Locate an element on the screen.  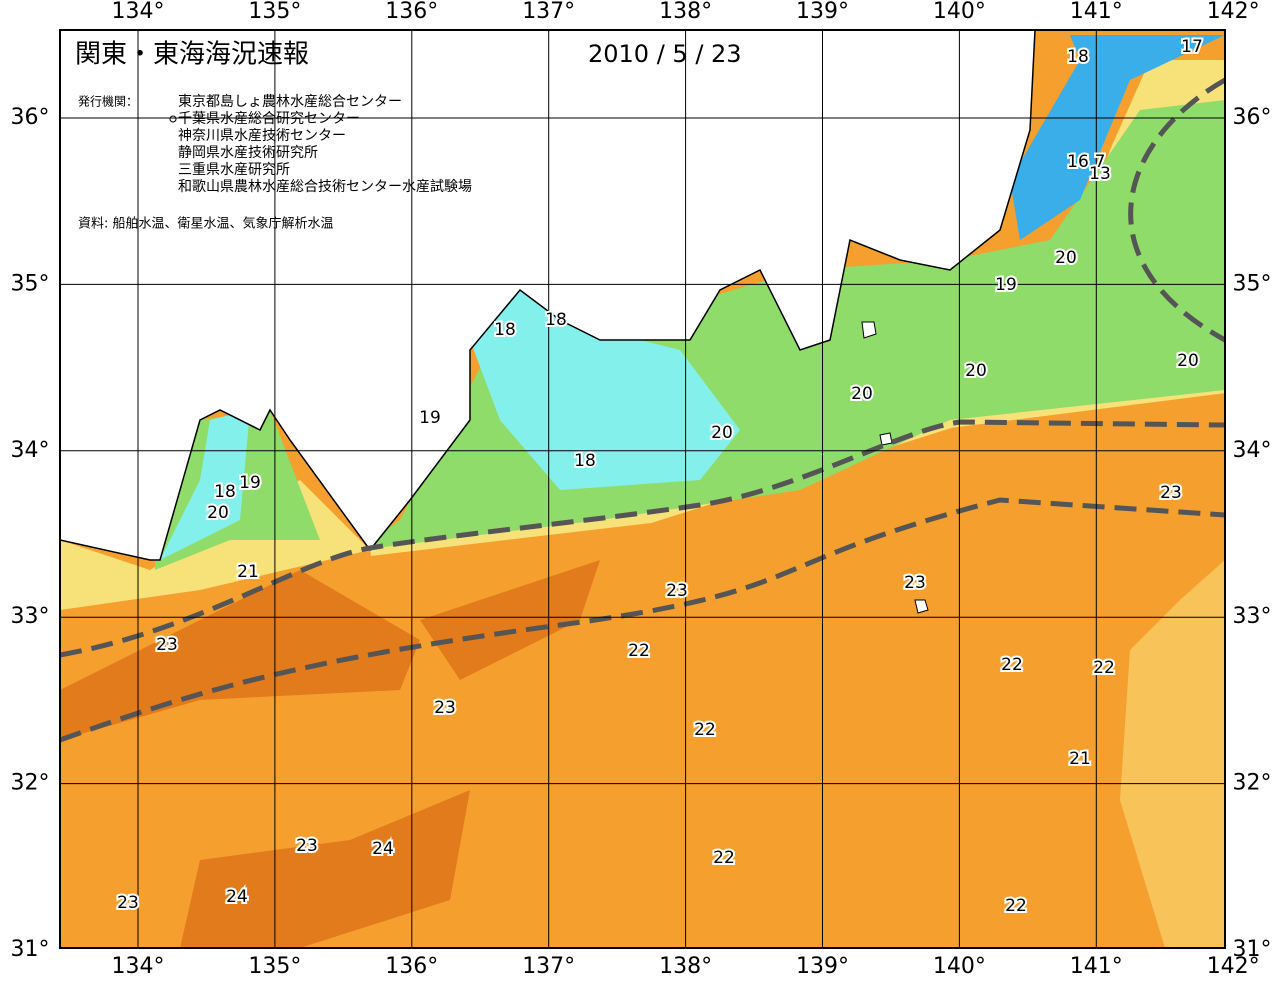
agency: 静岡県水産技術研究所 is located at coordinates (248, 153).